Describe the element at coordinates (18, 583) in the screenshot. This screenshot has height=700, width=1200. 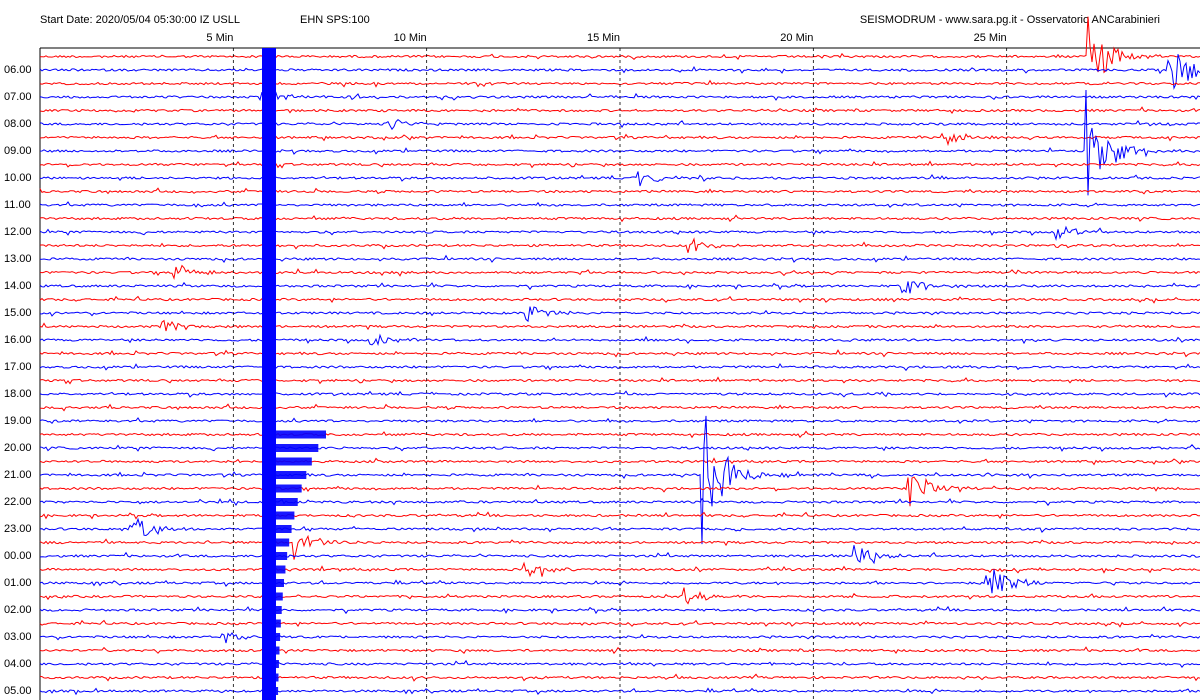
I see `row-label: 01.00` at that location.